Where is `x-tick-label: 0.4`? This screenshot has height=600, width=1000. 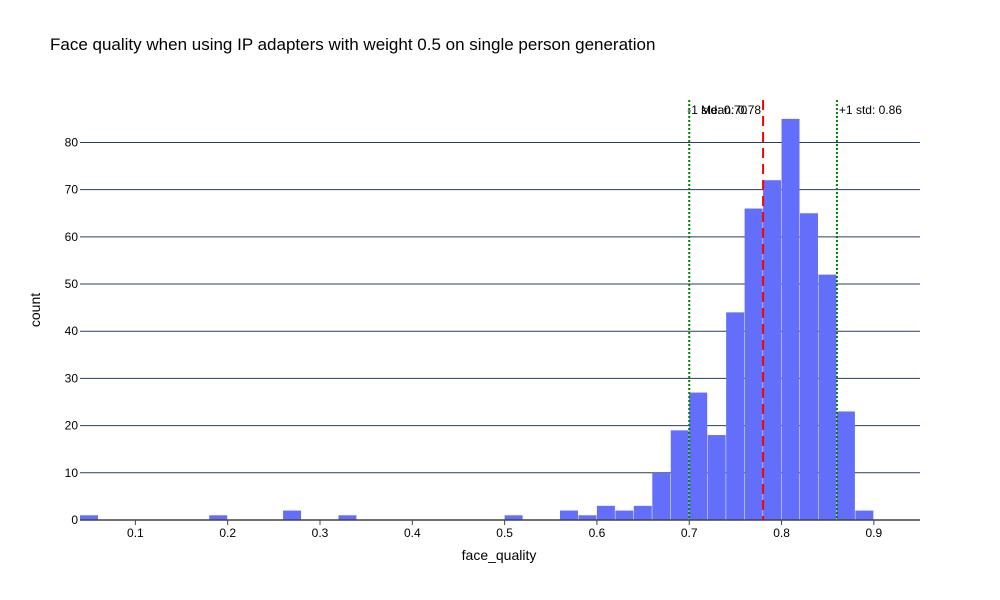 x-tick-label: 0.4 is located at coordinates (412, 533).